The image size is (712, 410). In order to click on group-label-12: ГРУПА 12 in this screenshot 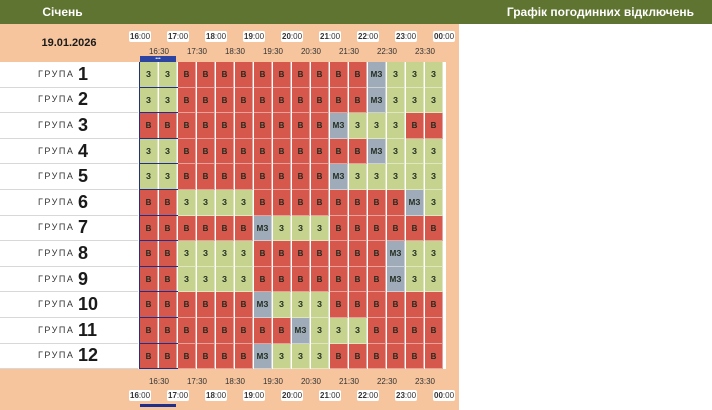, I will do `click(69, 356)`.